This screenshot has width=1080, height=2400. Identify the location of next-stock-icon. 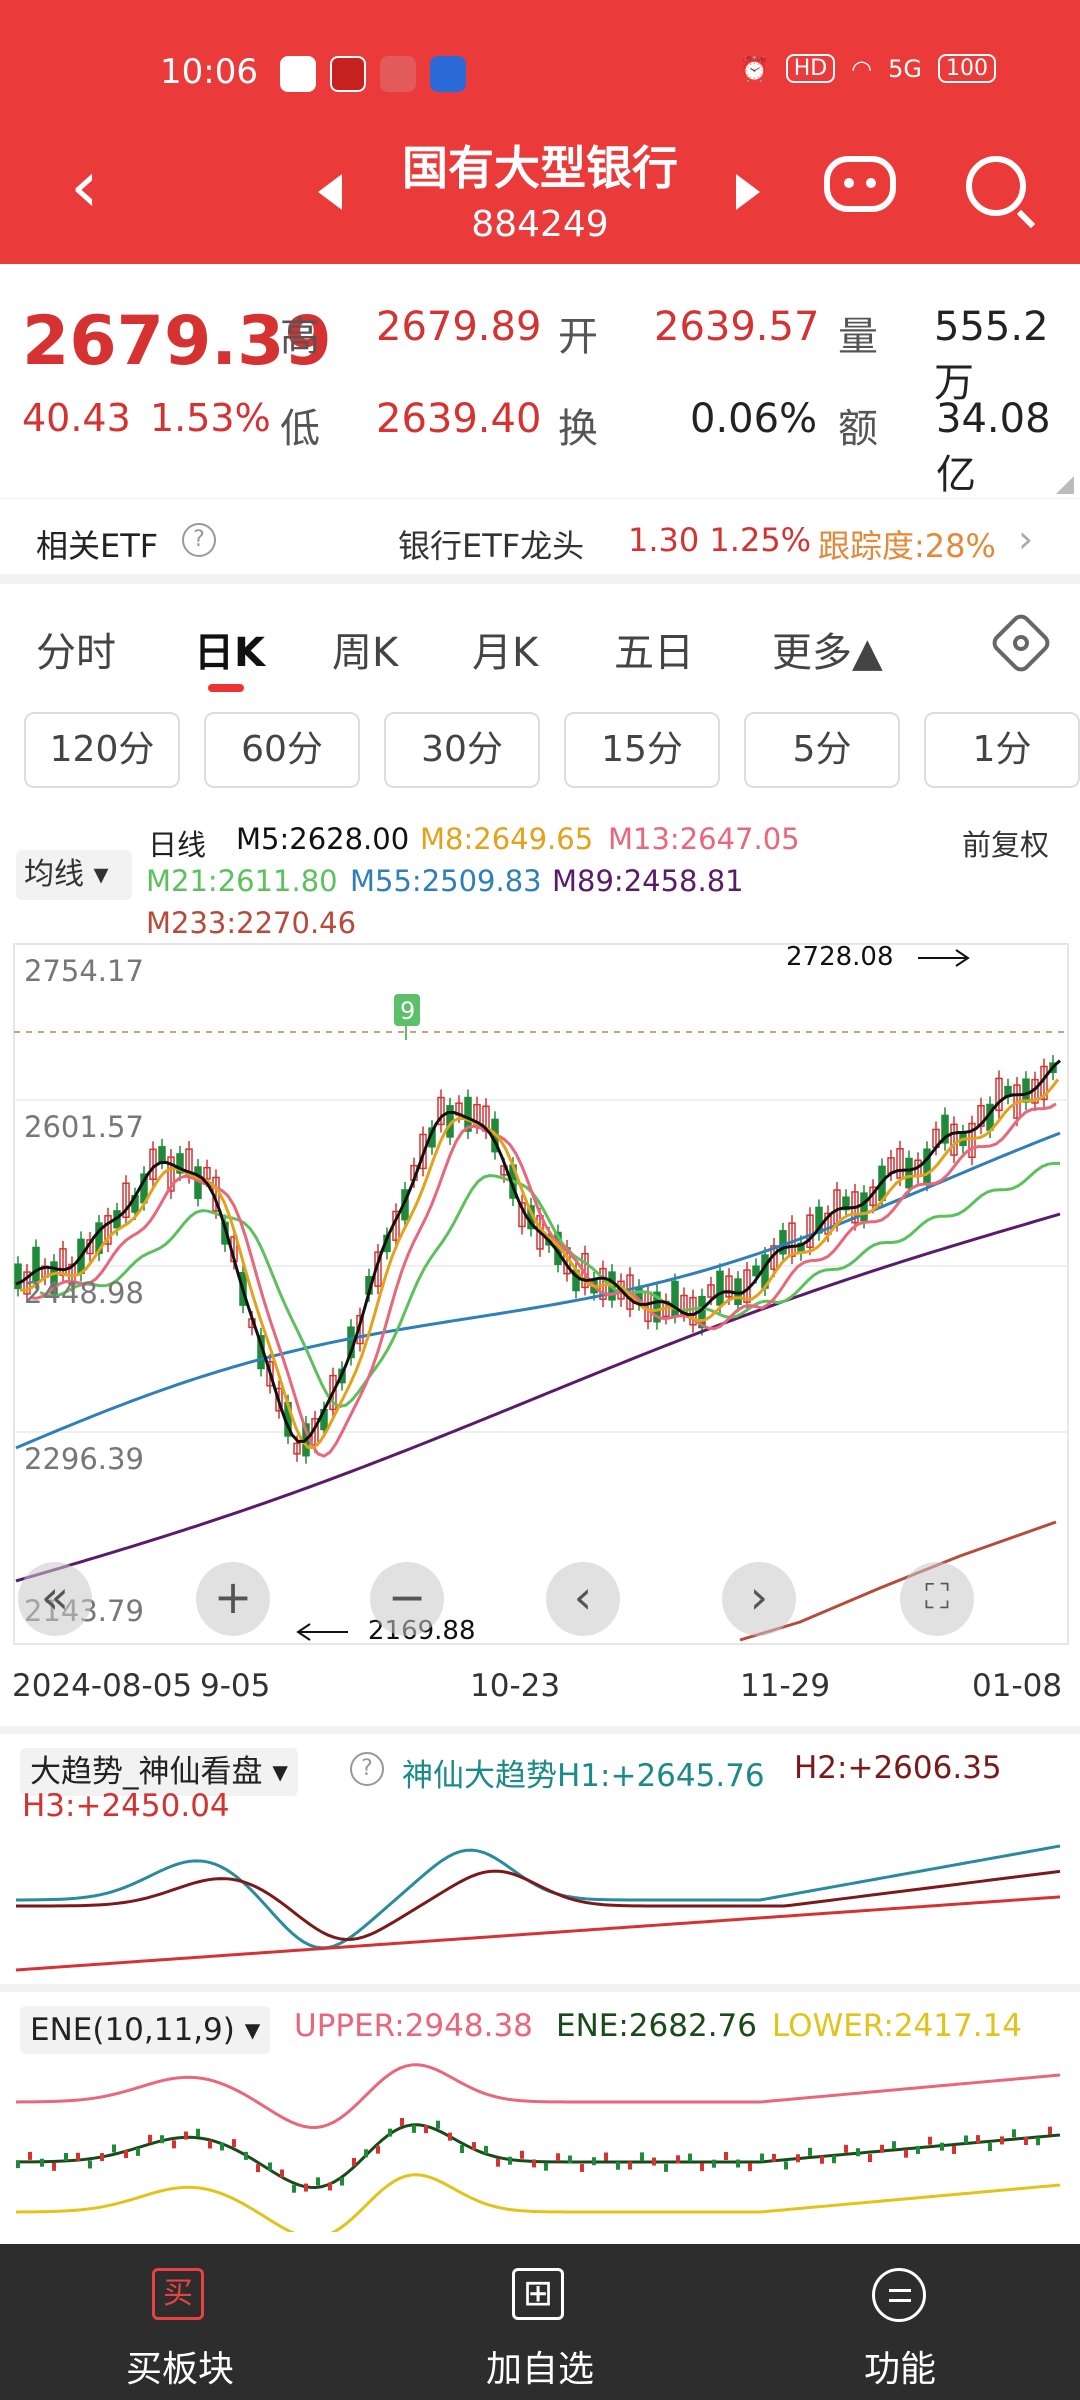
(748, 192).